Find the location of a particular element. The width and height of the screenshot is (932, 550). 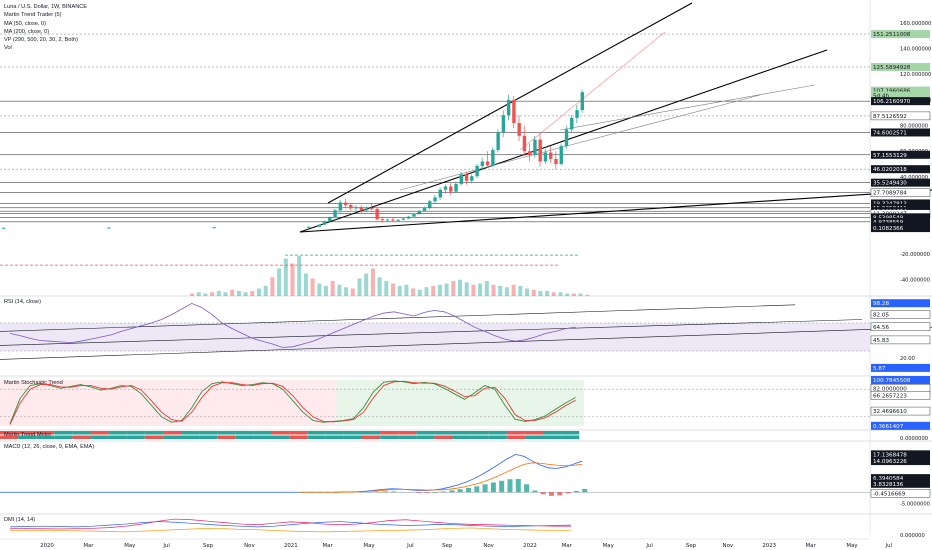

stoch-axis-tag-bg is located at coordinates (900, 411).